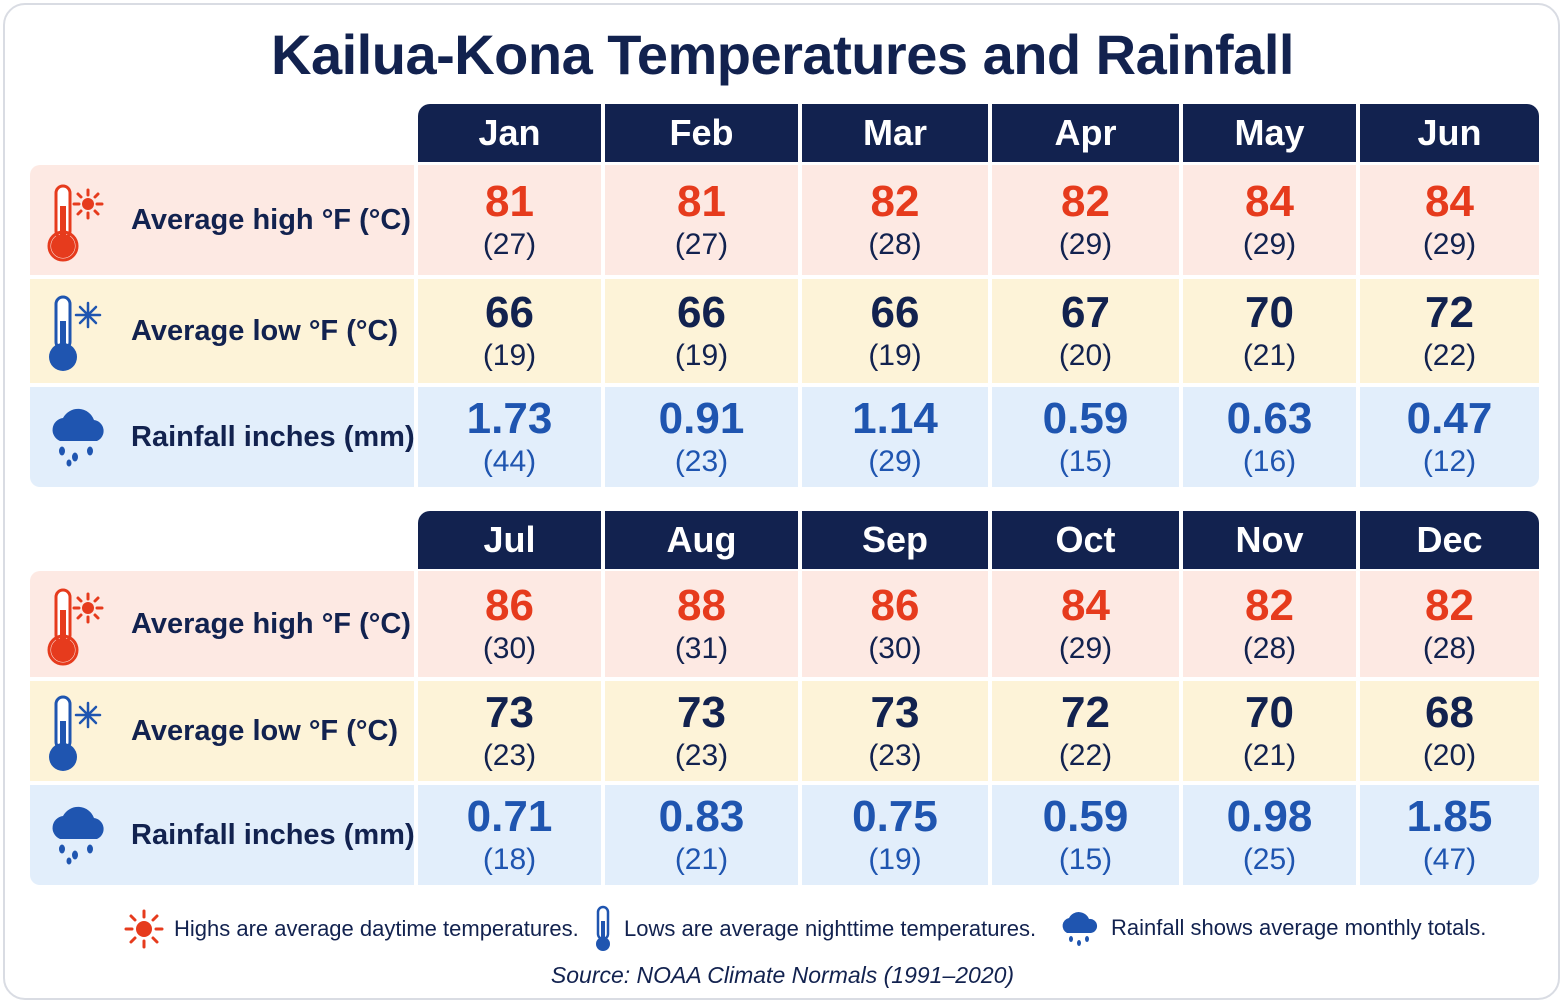 This screenshot has width=1565, height=1005. I want to click on value-rain-primary: 0.71, so click(509, 816).